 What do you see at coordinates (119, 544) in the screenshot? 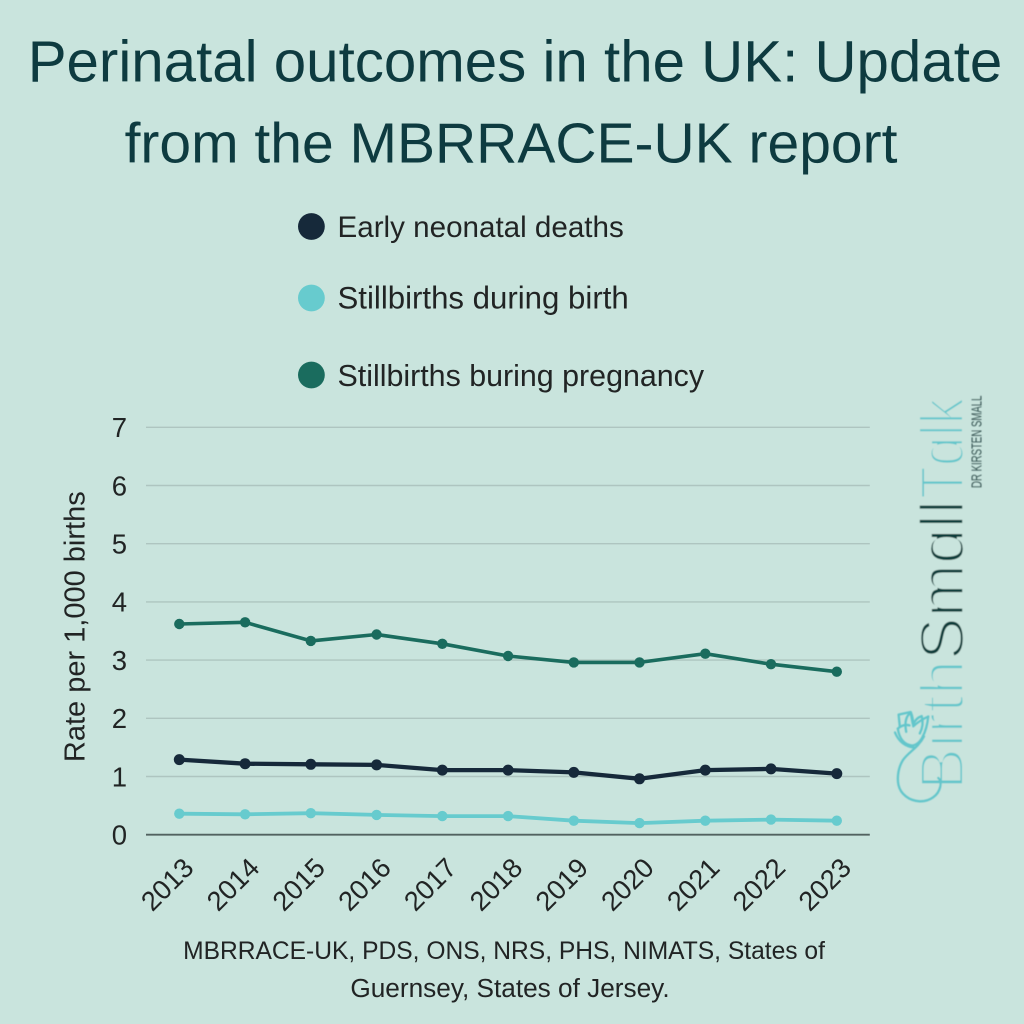
I see `svg-text: 5` at bounding box center [119, 544].